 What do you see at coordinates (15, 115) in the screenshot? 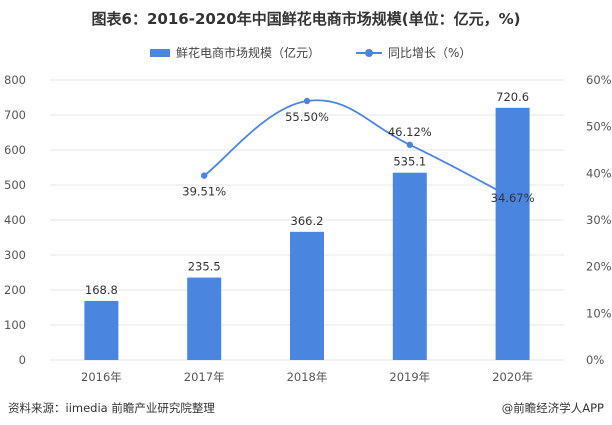
I see `y-left-tick-label: 700` at bounding box center [15, 115].